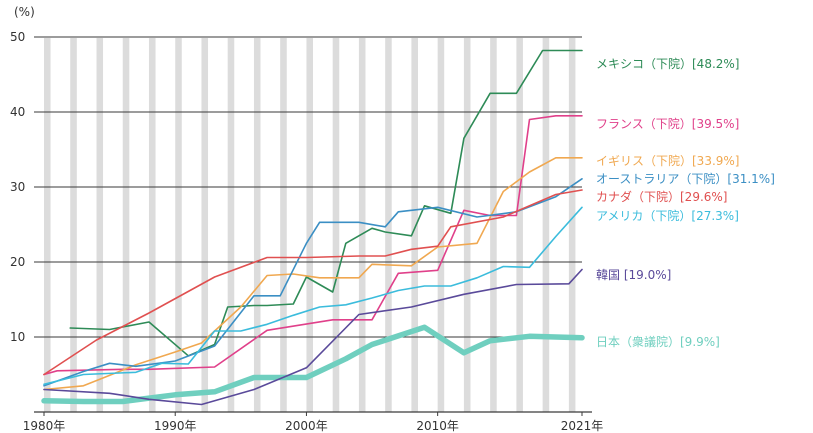 This screenshot has width=813, height=433. I want to click on x-tick-label: 2021年, so click(582, 426).